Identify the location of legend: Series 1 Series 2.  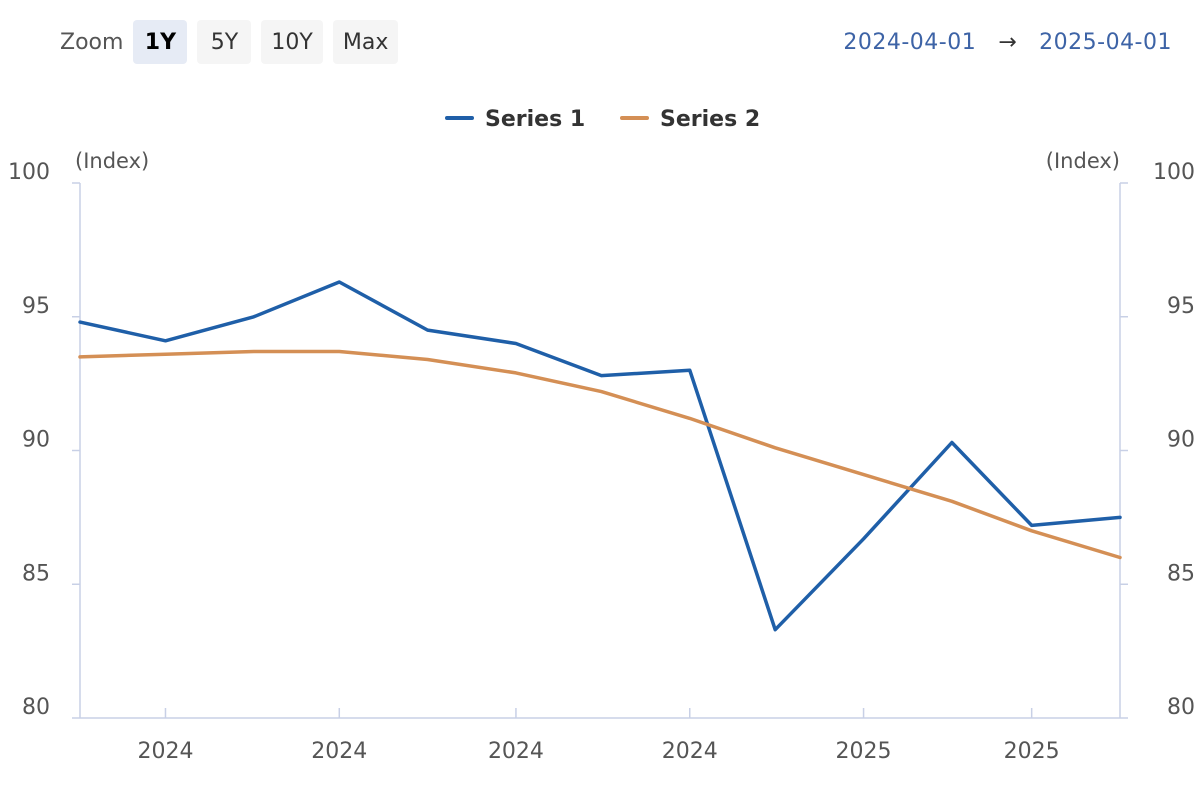
(602, 119).